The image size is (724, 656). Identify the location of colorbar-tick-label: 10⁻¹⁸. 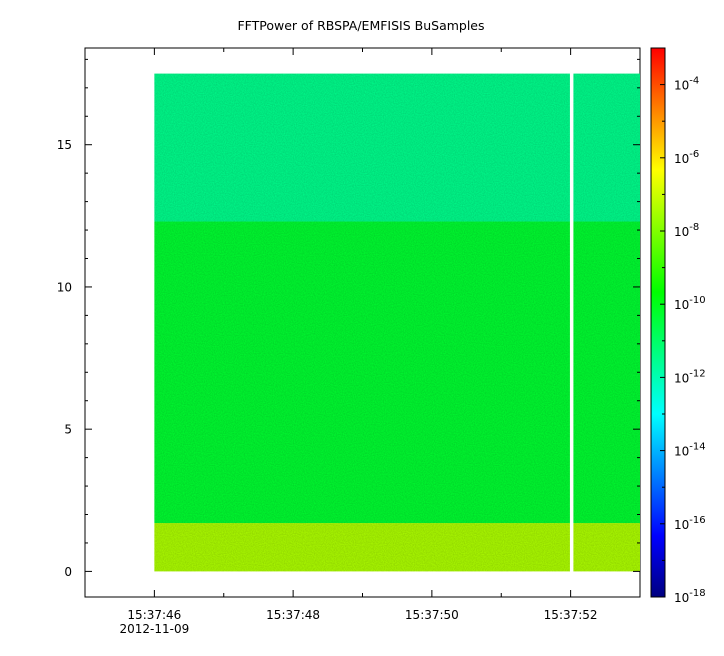
(690, 596).